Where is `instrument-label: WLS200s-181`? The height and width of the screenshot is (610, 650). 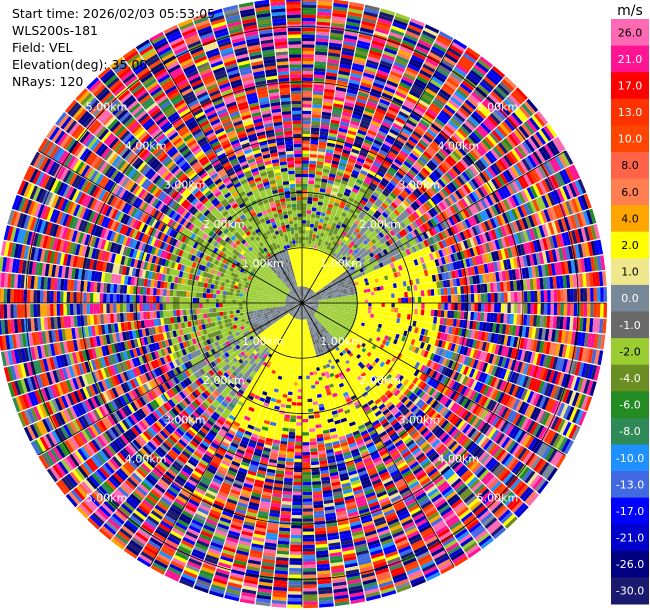 instrument-label: WLS200s-181 is located at coordinates (55, 30).